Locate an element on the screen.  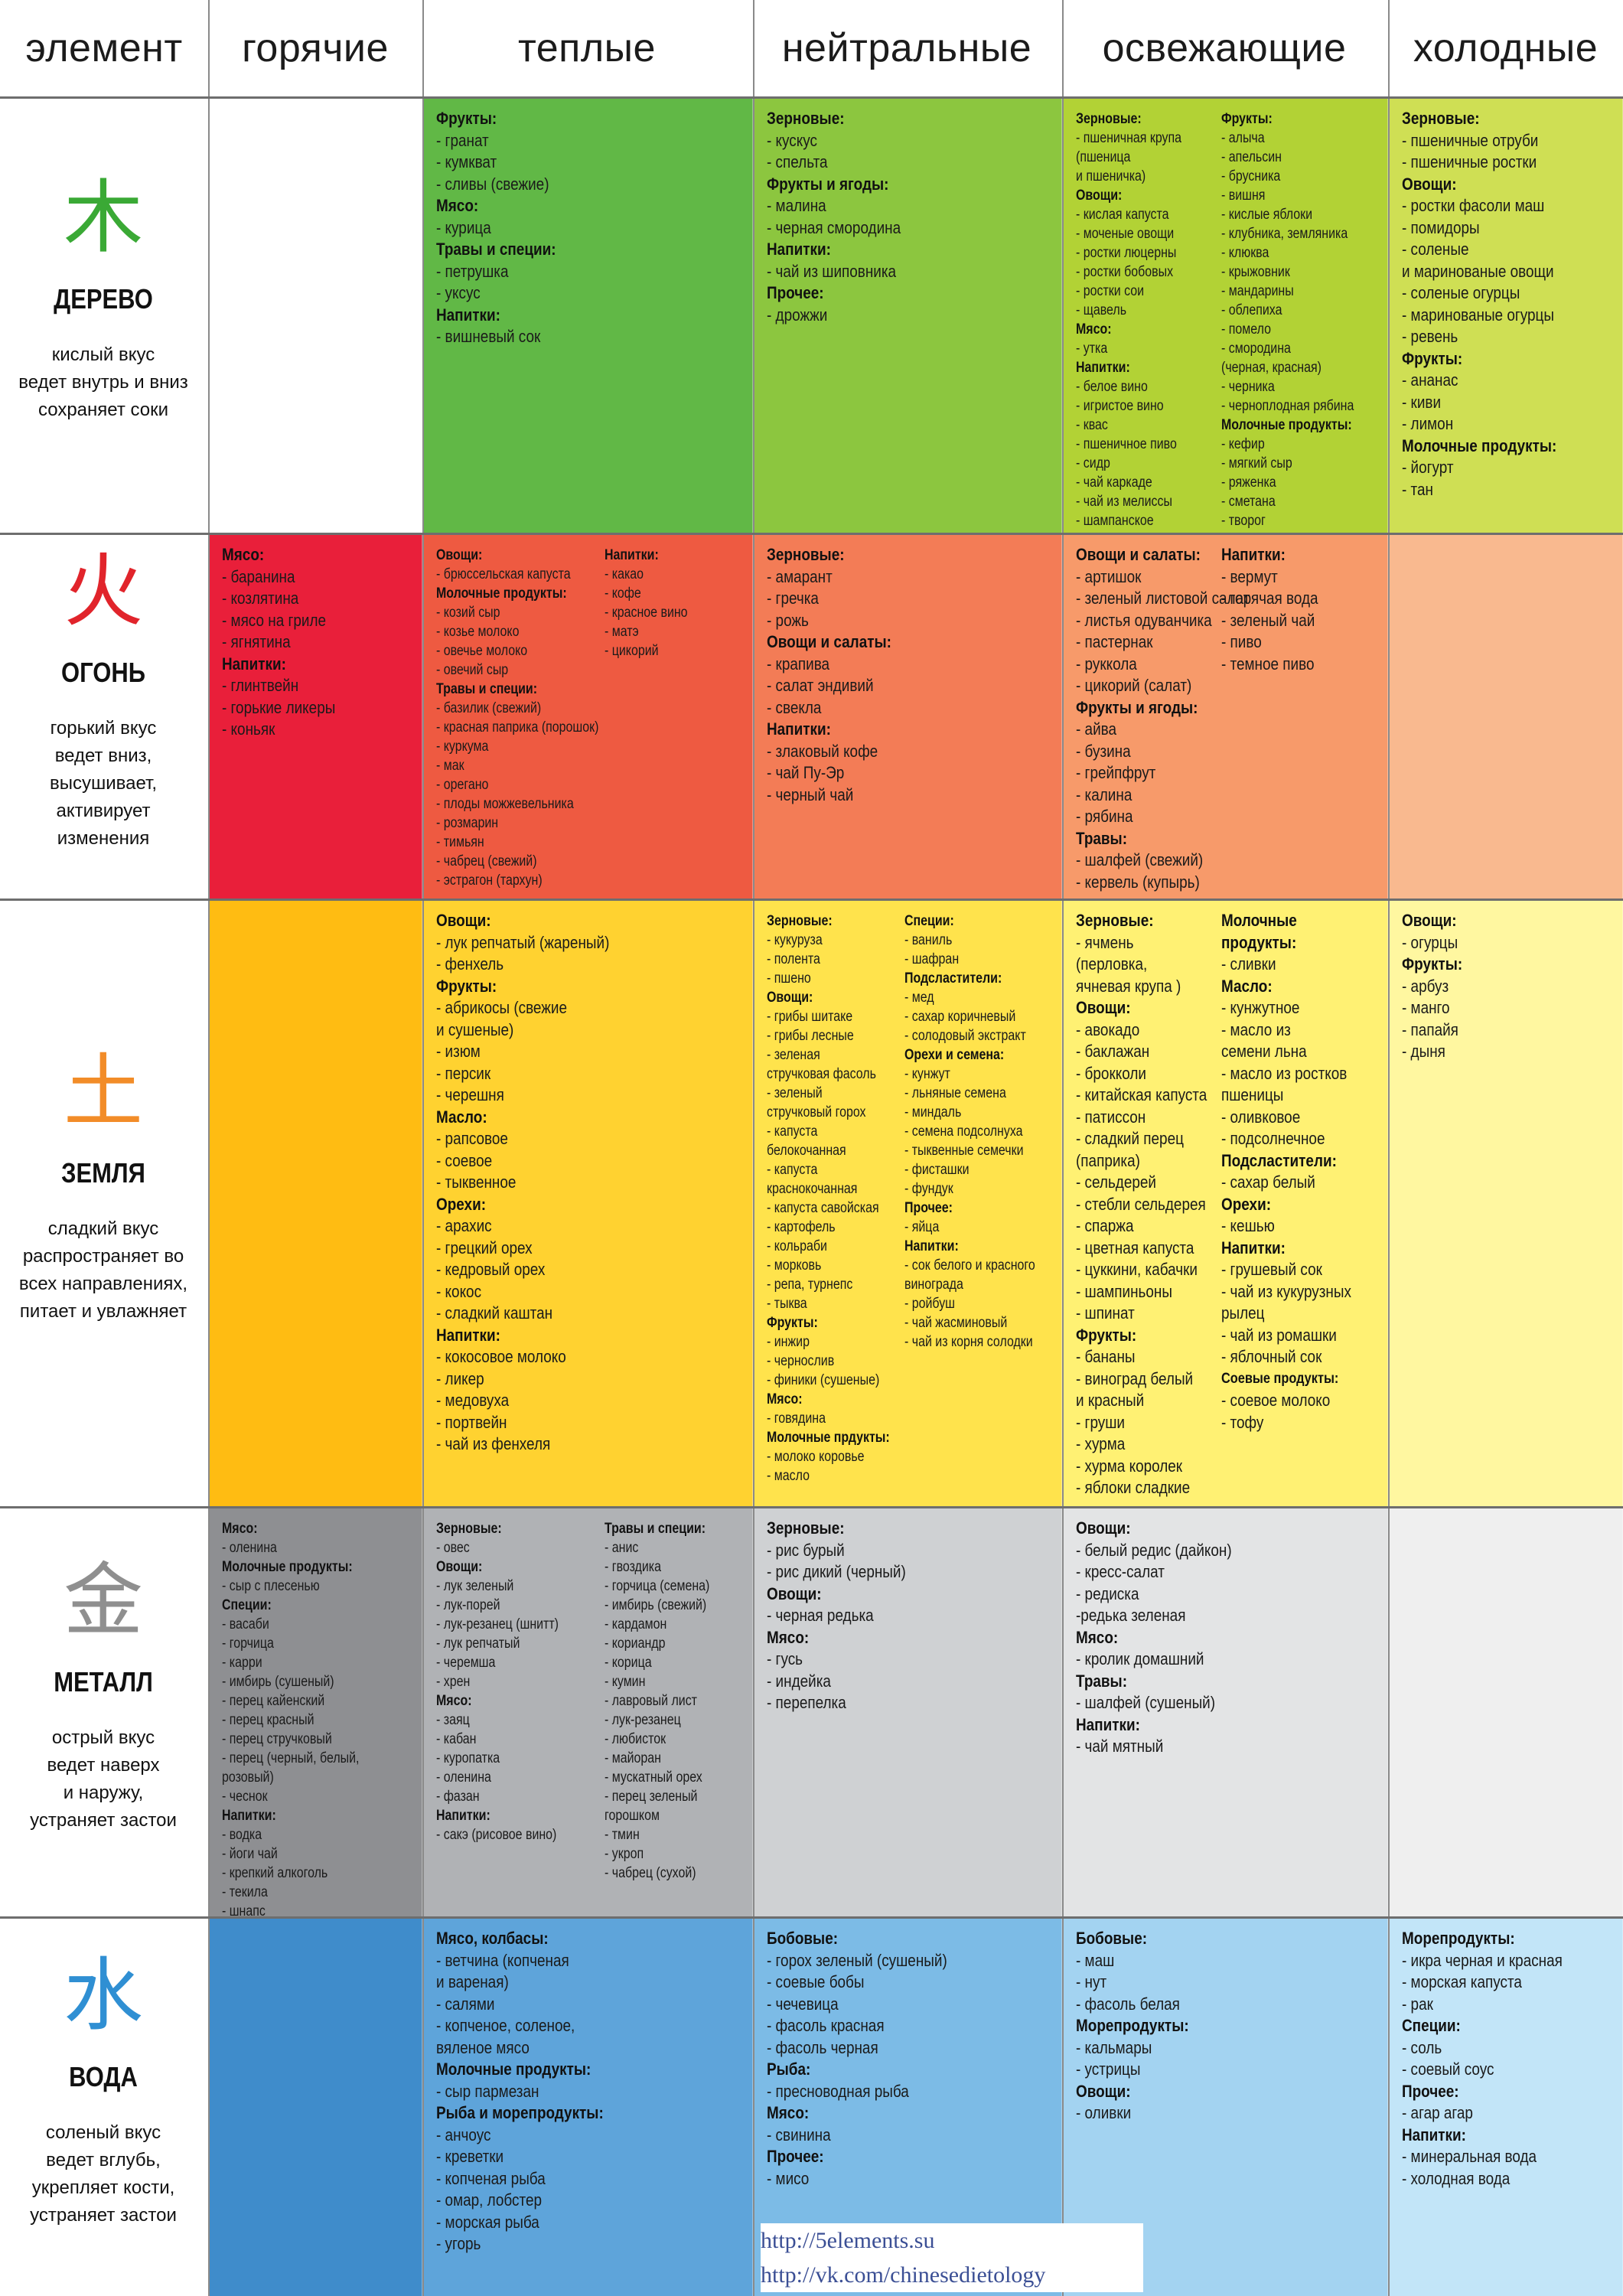
food-item: - авокадо is located at coordinates (1108, 1029).